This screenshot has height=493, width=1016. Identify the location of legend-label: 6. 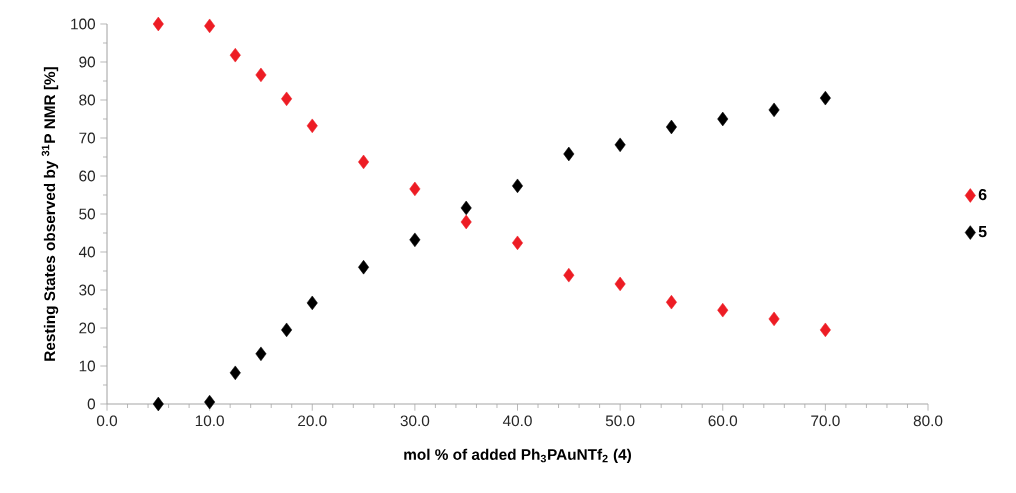
(982, 194).